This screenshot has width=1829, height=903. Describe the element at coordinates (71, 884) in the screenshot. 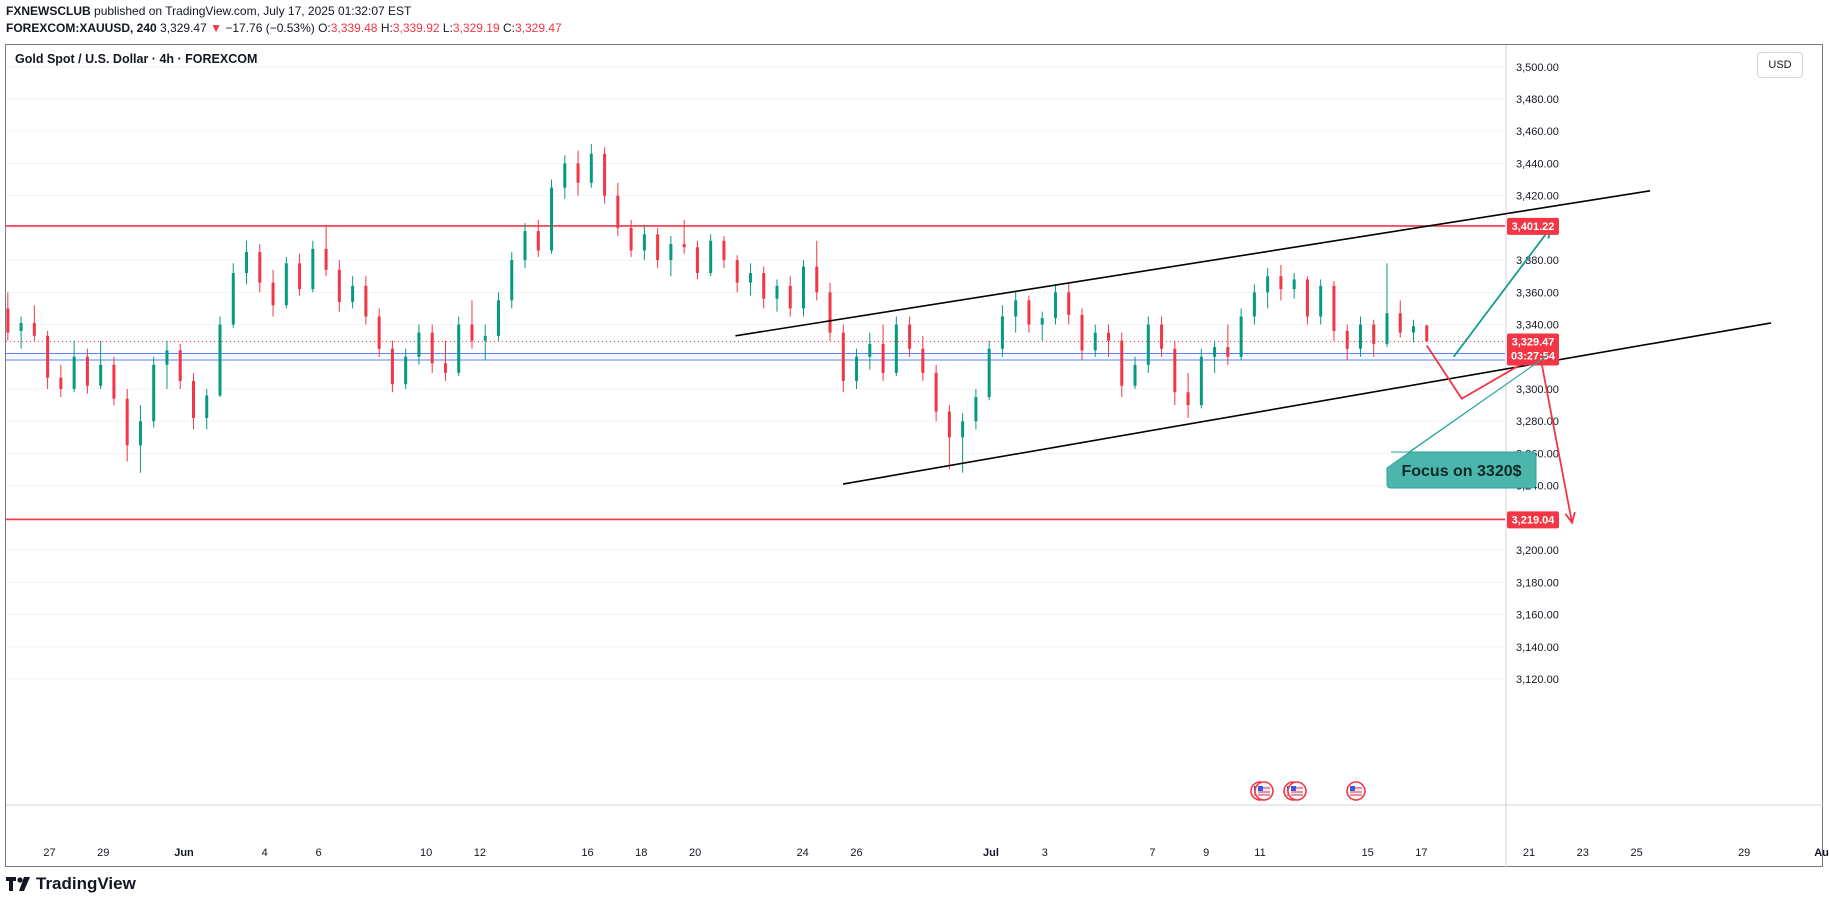

I see `tradingview-brand: TradingView` at that location.